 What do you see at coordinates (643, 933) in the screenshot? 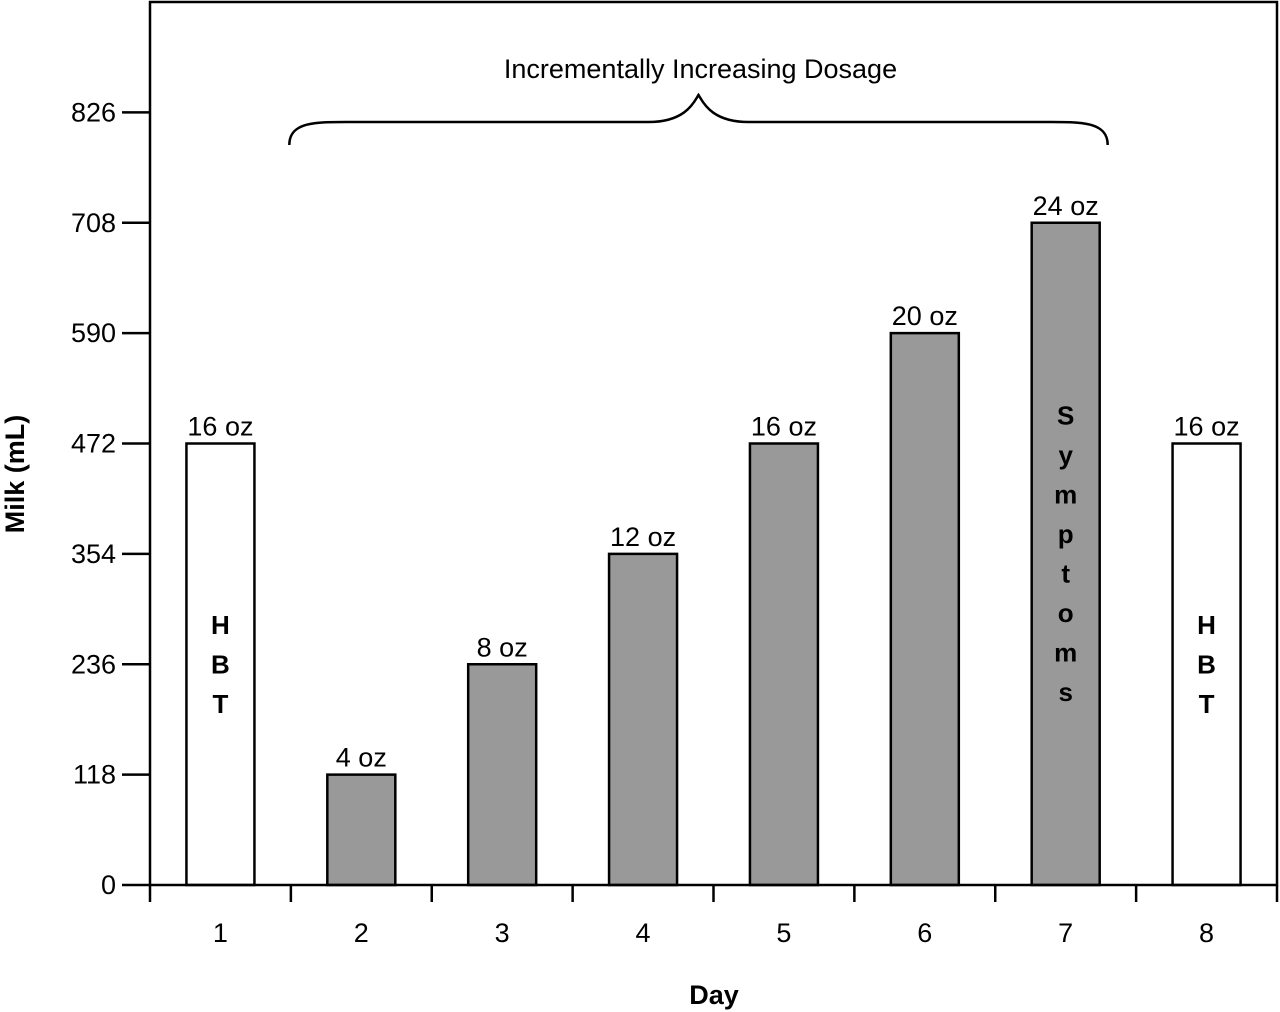
I see `x-tick-label: 4` at bounding box center [643, 933].